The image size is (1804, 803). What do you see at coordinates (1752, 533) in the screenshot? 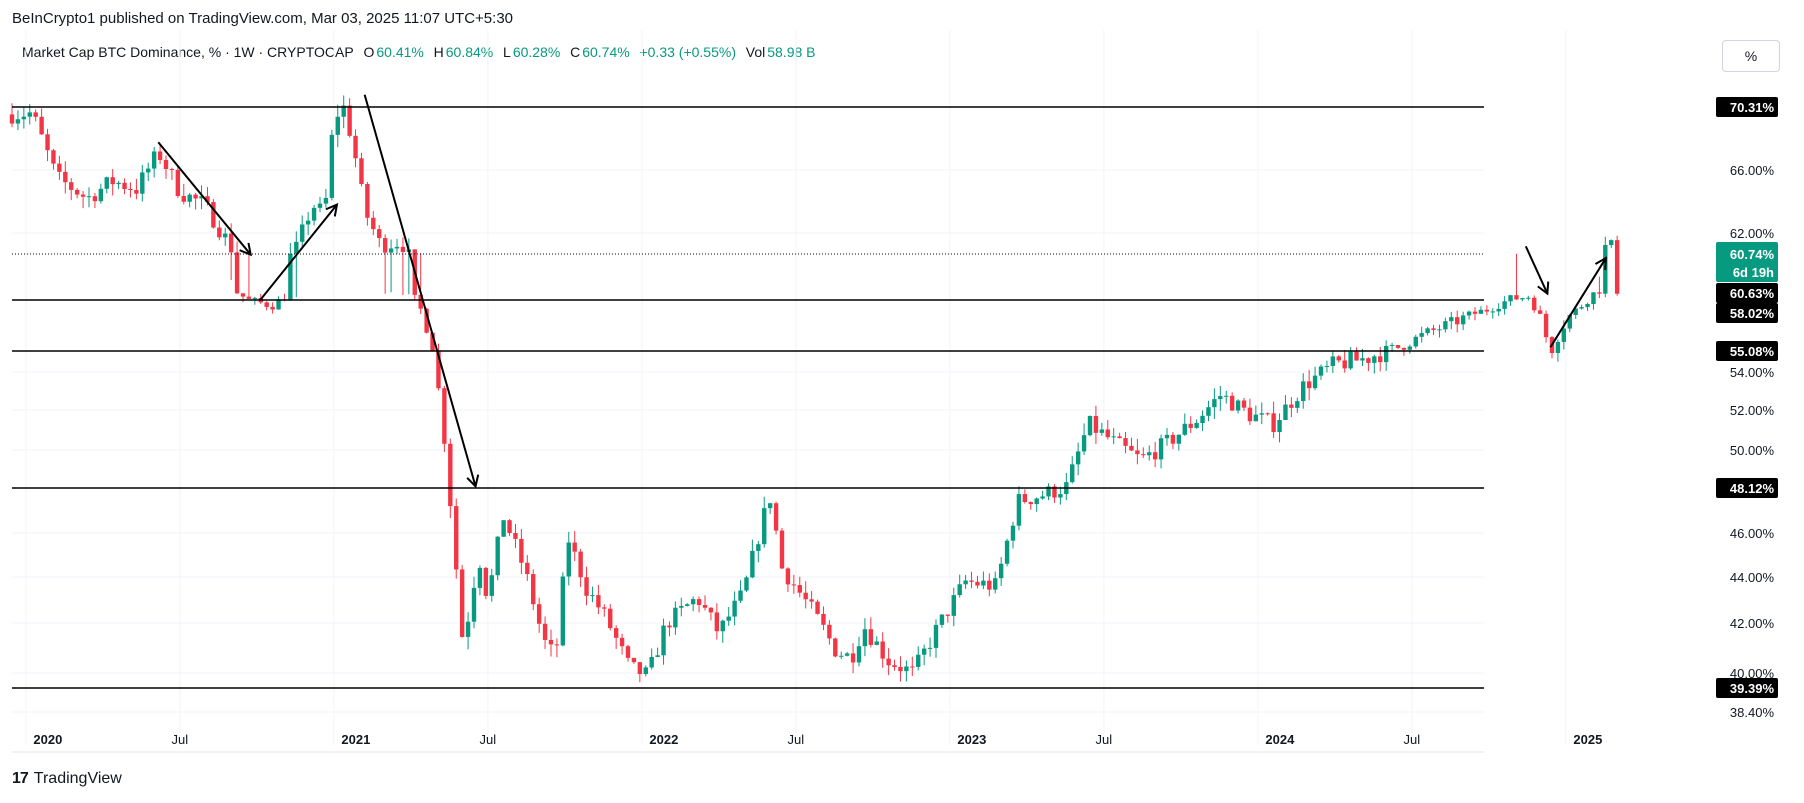
I see `y-tick-label: 46.00%` at bounding box center [1752, 533].